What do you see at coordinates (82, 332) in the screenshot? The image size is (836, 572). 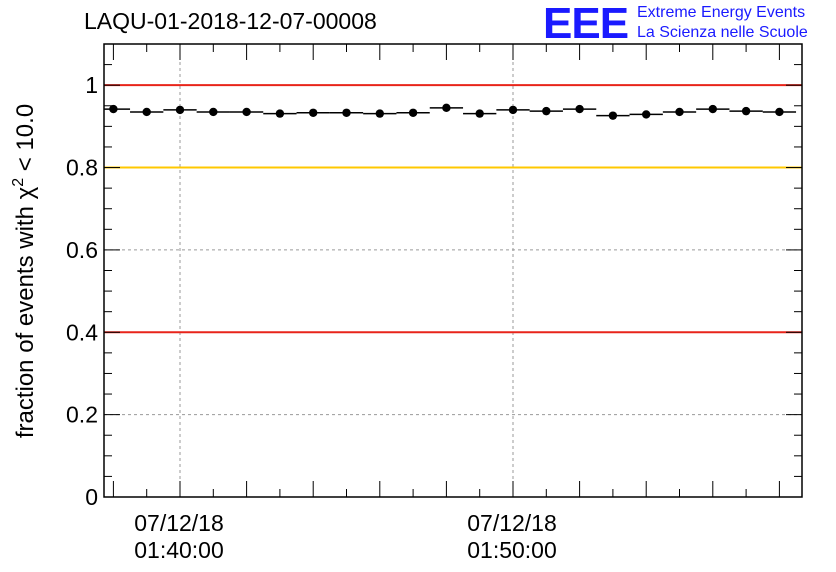 I see `y-tick-label: 0.4` at bounding box center [82, 332].